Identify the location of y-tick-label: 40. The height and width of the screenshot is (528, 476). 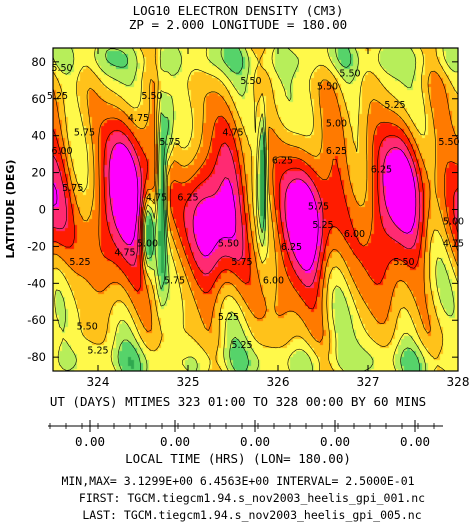
(38, 136).